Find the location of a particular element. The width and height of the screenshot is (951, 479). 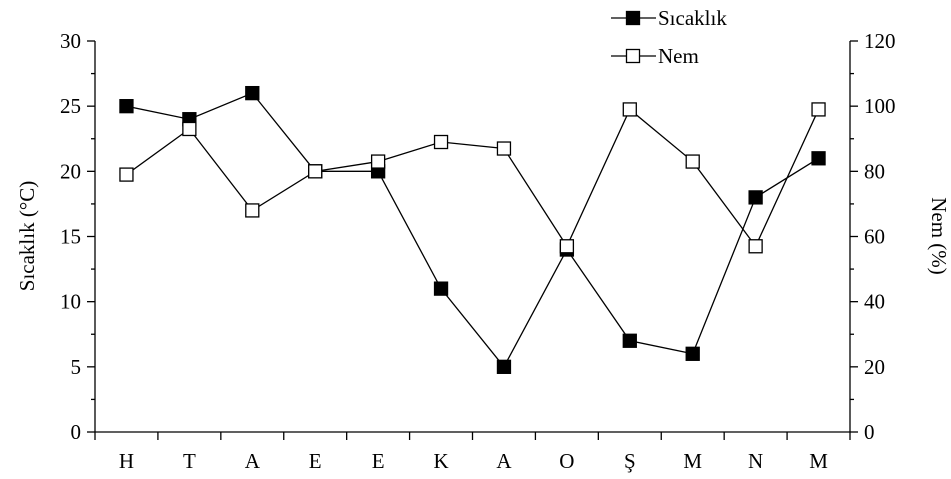

right-axis-tick-label: 40 is located at coordinates (874, 302).